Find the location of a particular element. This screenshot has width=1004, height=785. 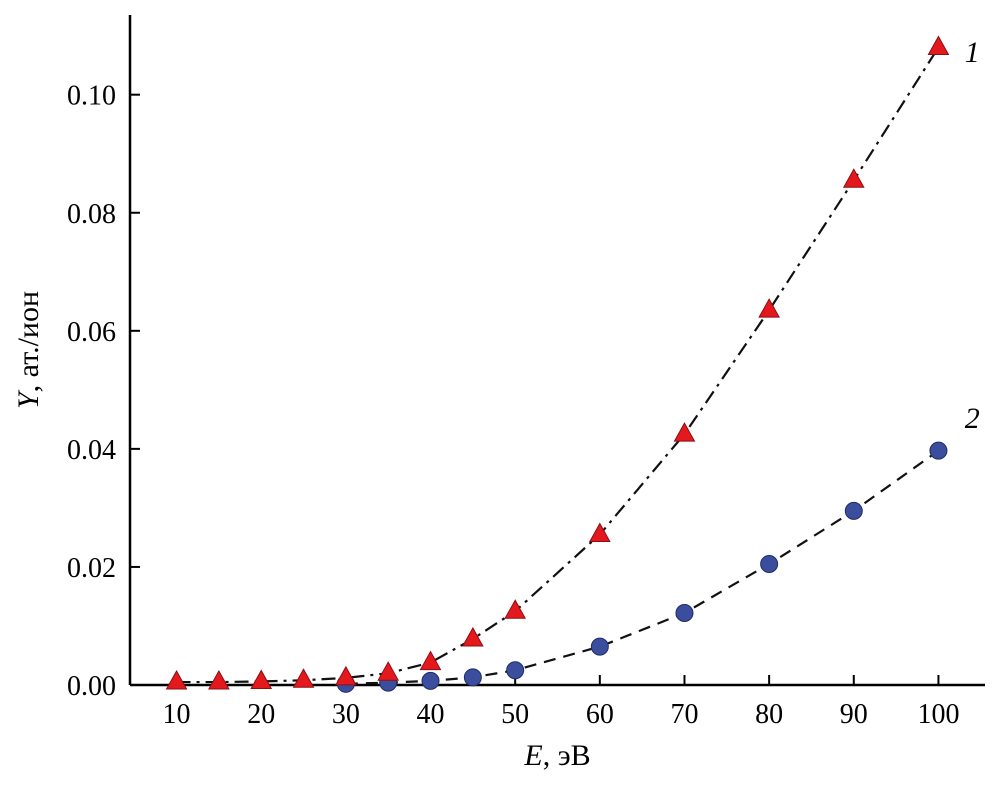

x-tick-label: 50 is located at coordinates (515, 714).